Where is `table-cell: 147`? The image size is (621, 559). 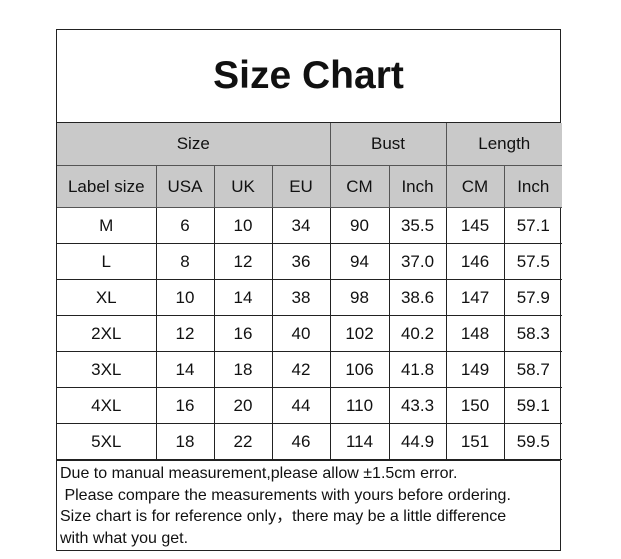 table-cell: 147 is located at coordinates (475, 297).